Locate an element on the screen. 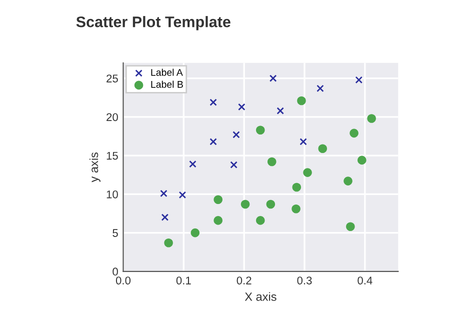  x-tick-label: 0.3 is located at coordinates (304, 280).